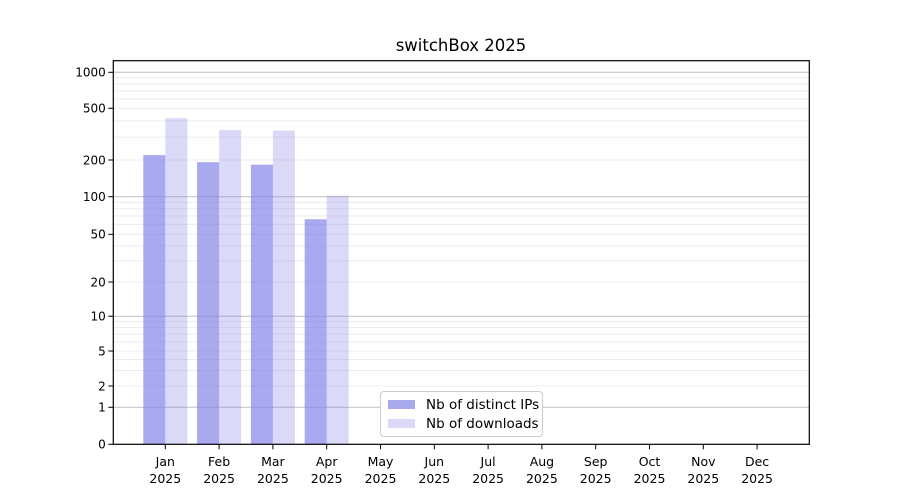 Image resolution: width=900 pixels, height=500 pixels. I want to click on legend: Nb of distinct IPs Nb of downloads, so click(461, 414).